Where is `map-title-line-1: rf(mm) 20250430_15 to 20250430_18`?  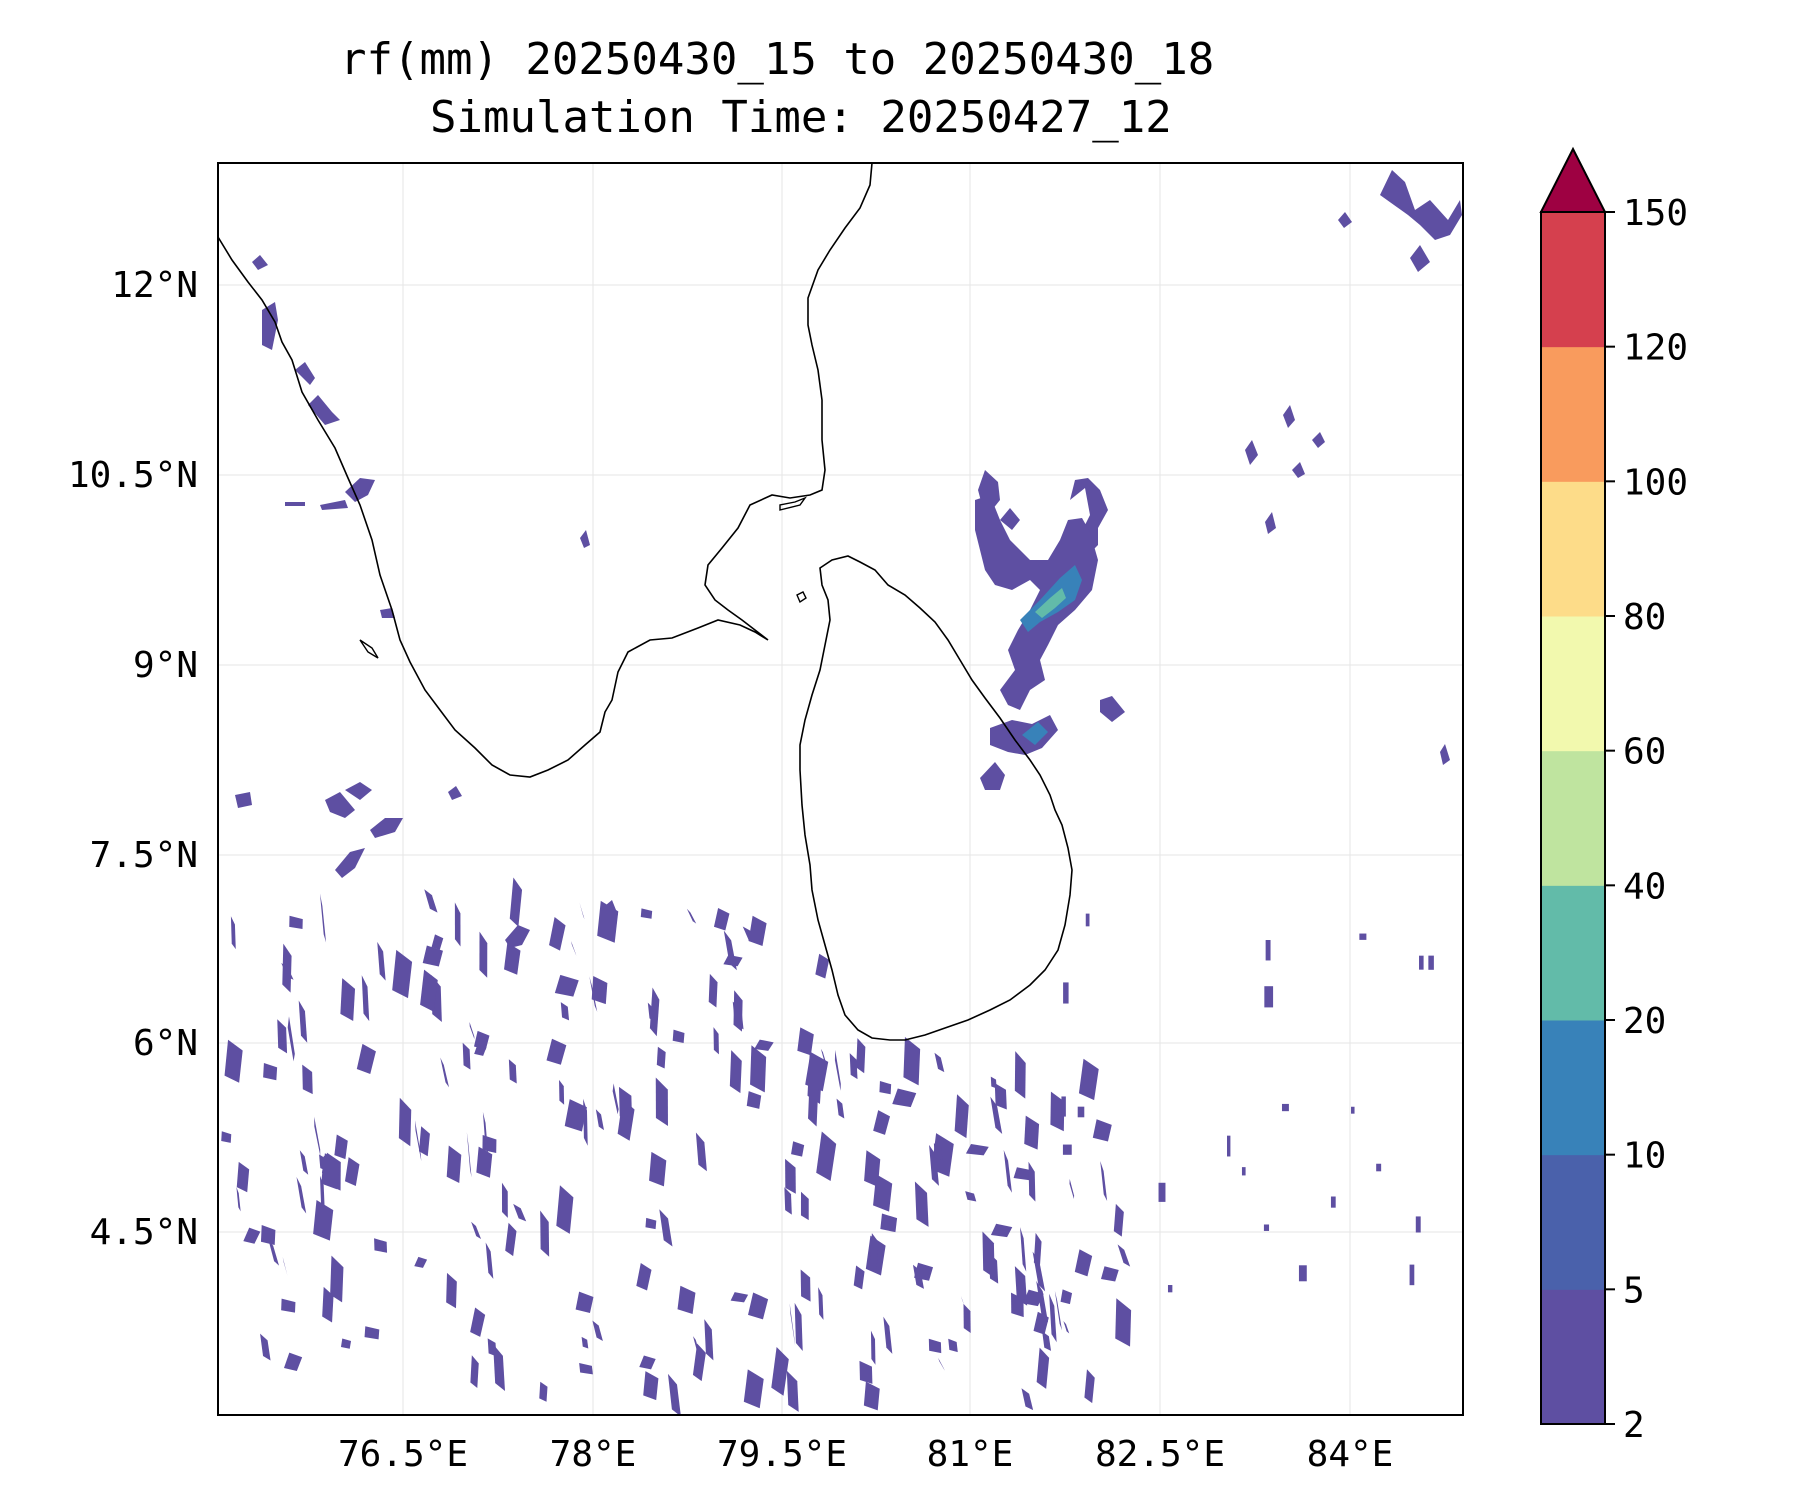 map-title-line-1: rf(mm) 20250430_15 to 20250430_18 is located at coordinates (777, 59).